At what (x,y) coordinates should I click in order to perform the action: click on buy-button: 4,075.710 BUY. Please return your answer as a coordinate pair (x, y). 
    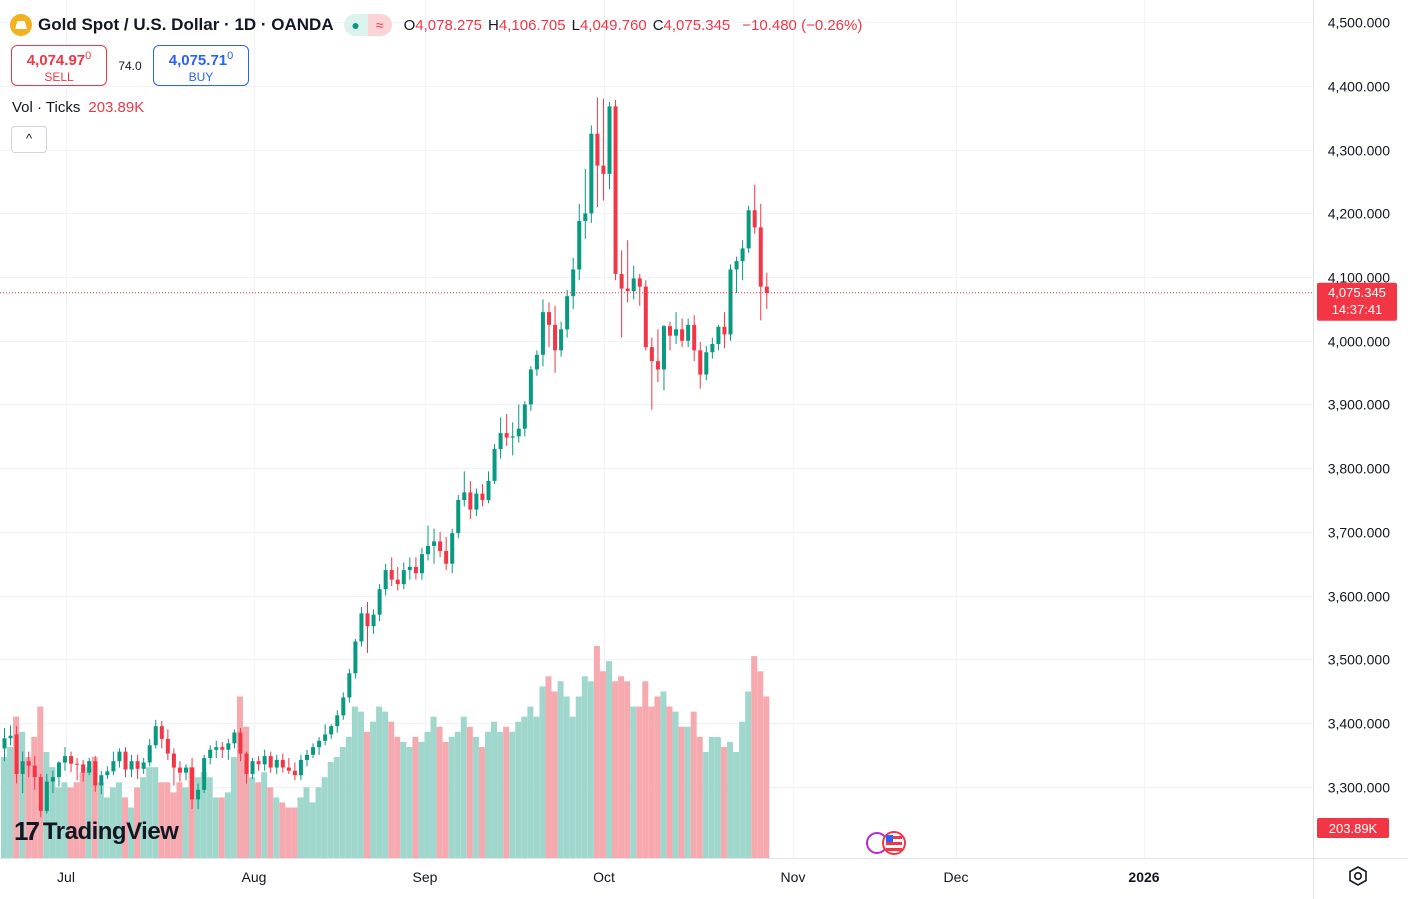
    Looking at the image, I should click on (201, 65).